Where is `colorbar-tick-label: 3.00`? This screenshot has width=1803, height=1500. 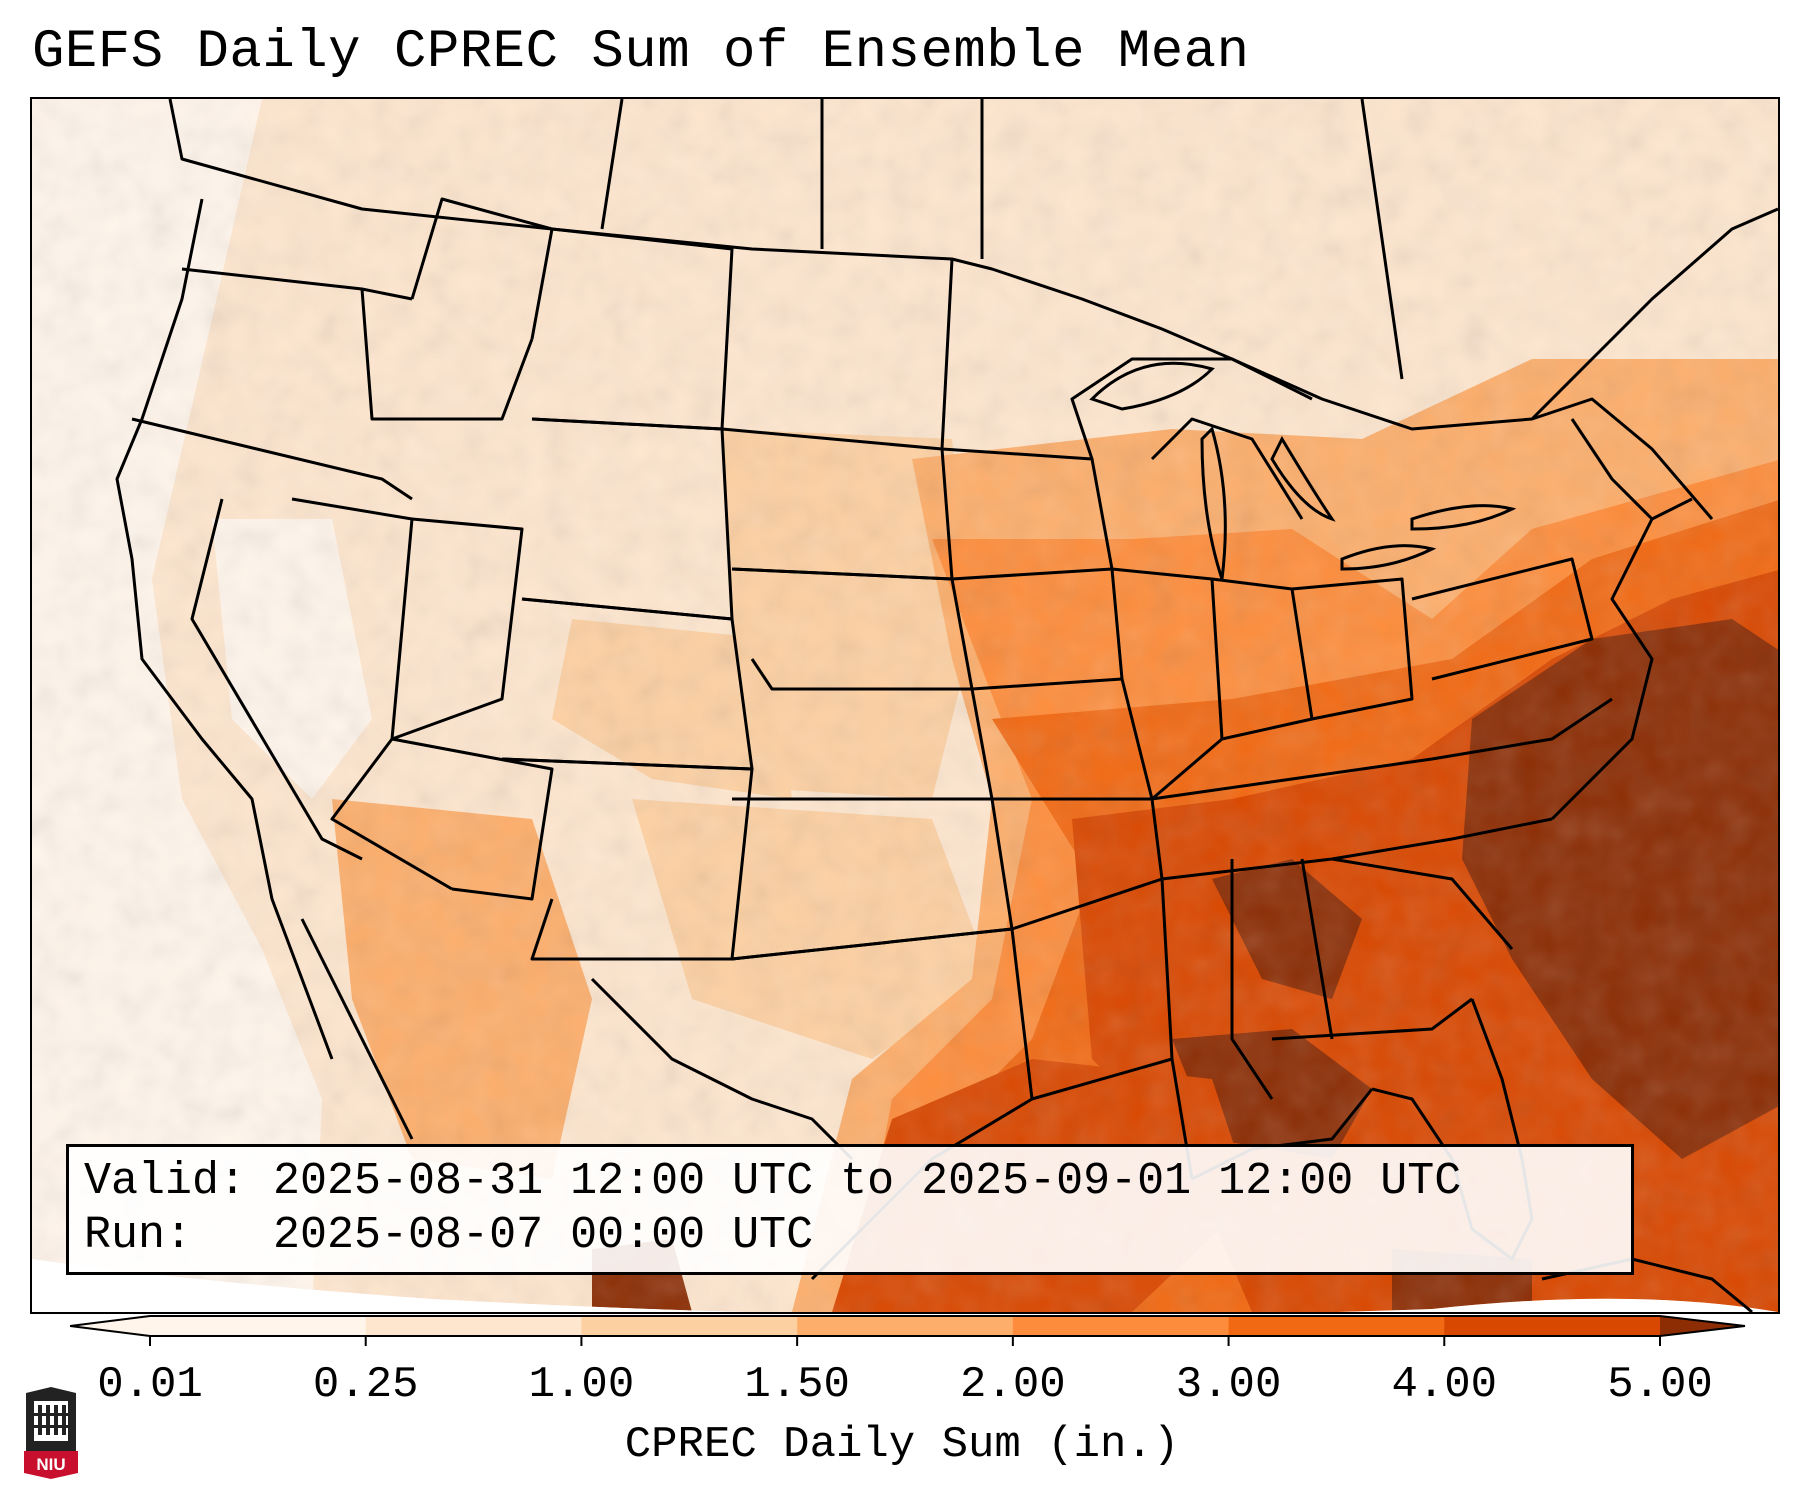
colorbar-tick-label: 3.00 is located at coordinates (1228, 1385).